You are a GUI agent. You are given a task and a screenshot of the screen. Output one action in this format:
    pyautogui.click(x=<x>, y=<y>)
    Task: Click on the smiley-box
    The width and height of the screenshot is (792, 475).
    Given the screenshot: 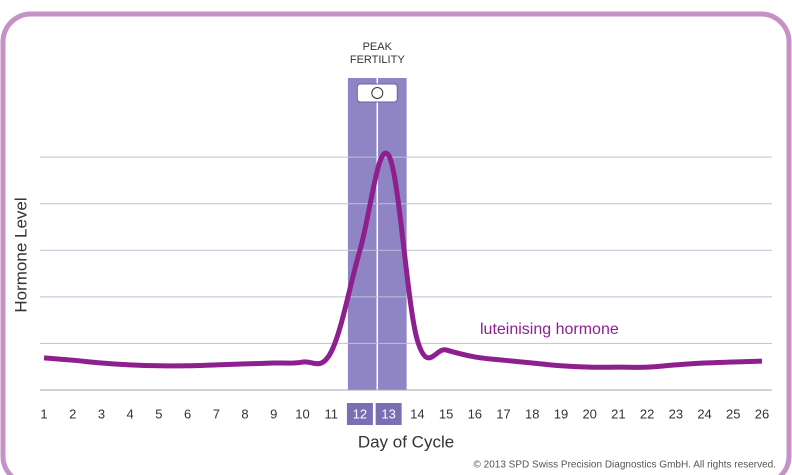 What is the action you would take?
    pyautogui.click(x=377, y=93)
    